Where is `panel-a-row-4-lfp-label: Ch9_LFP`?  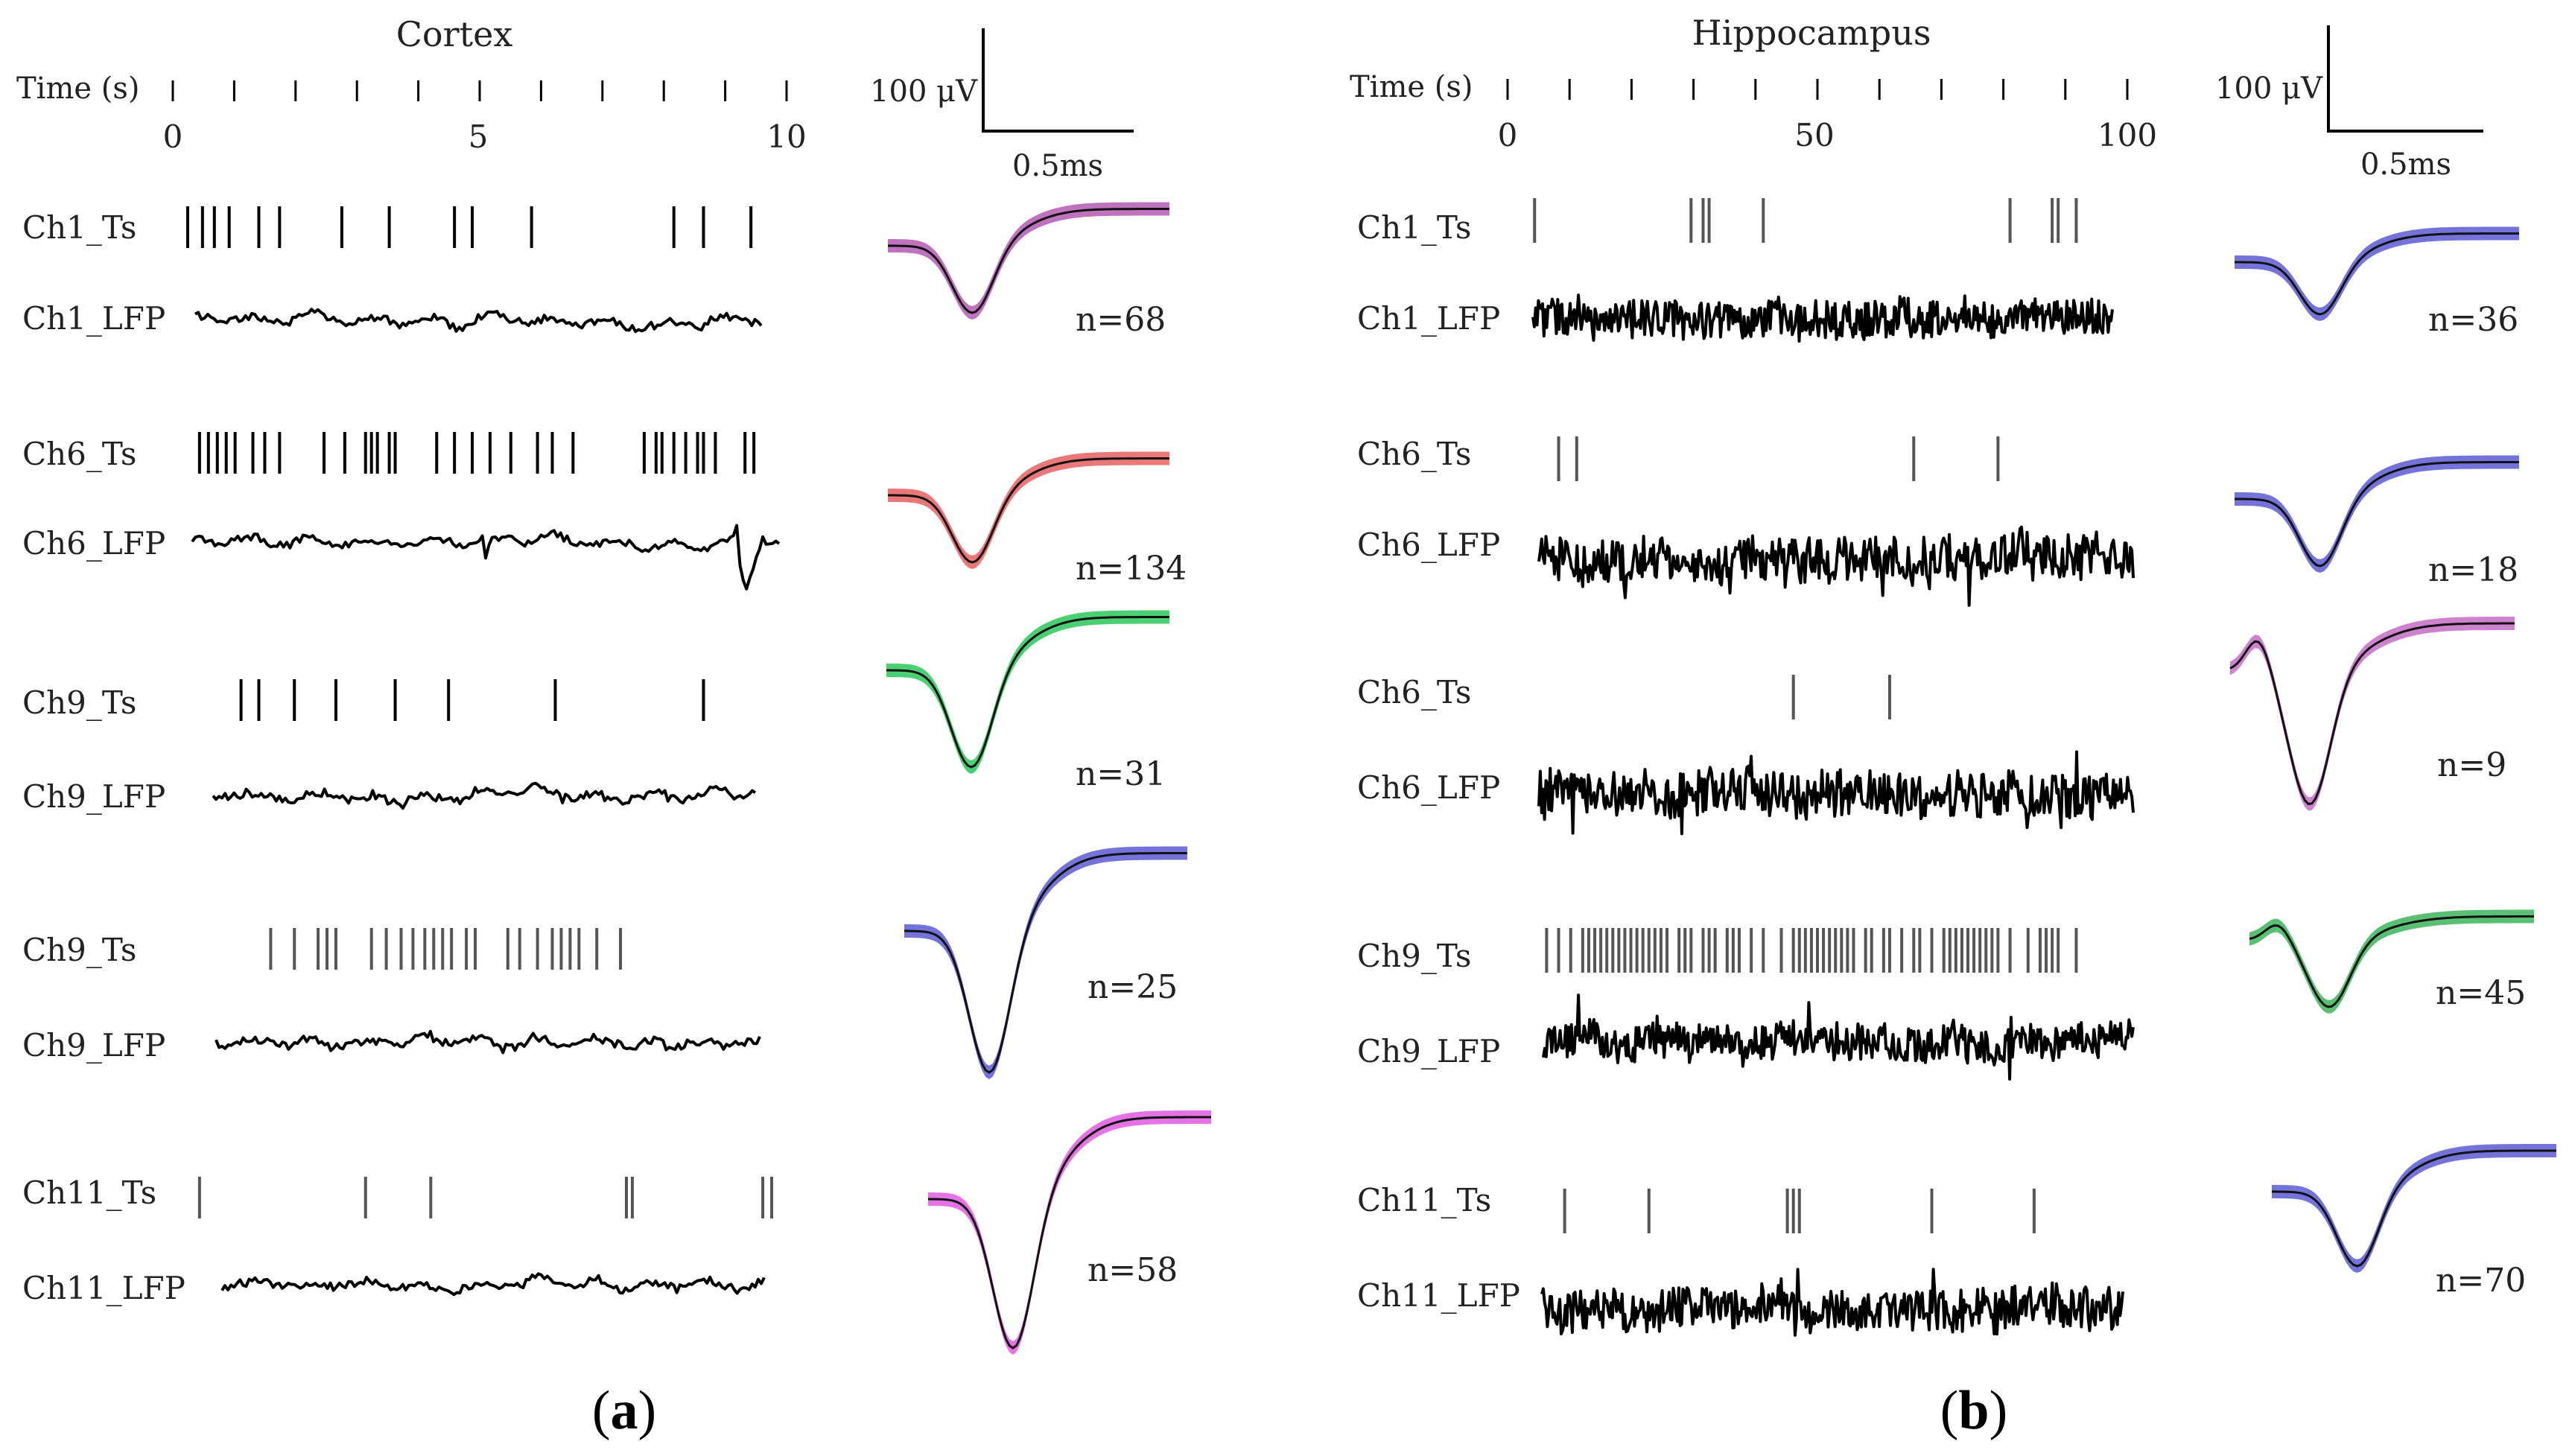 panel-a-row-4-lfp-label: Ch9_LFP is located at coordinates (93, 1045).